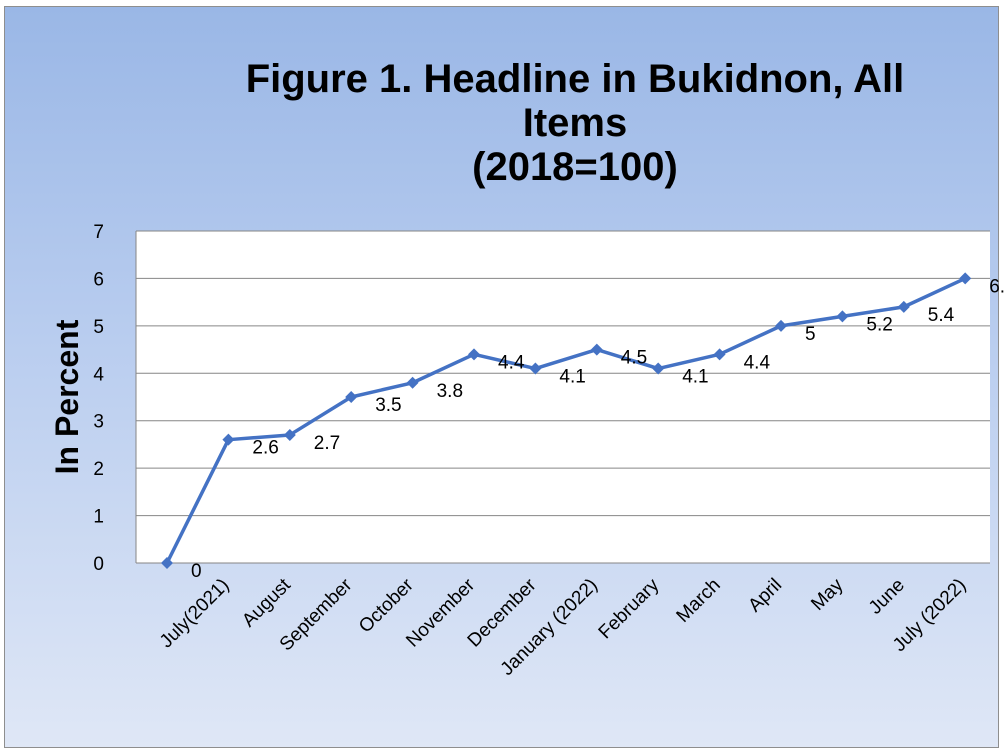 The height and width of the screenshot is (752, 1004). Describe the element at coordinates (575, 167) in the screenshot. I see `chart-title-line-3: (2018=100)` at that location.